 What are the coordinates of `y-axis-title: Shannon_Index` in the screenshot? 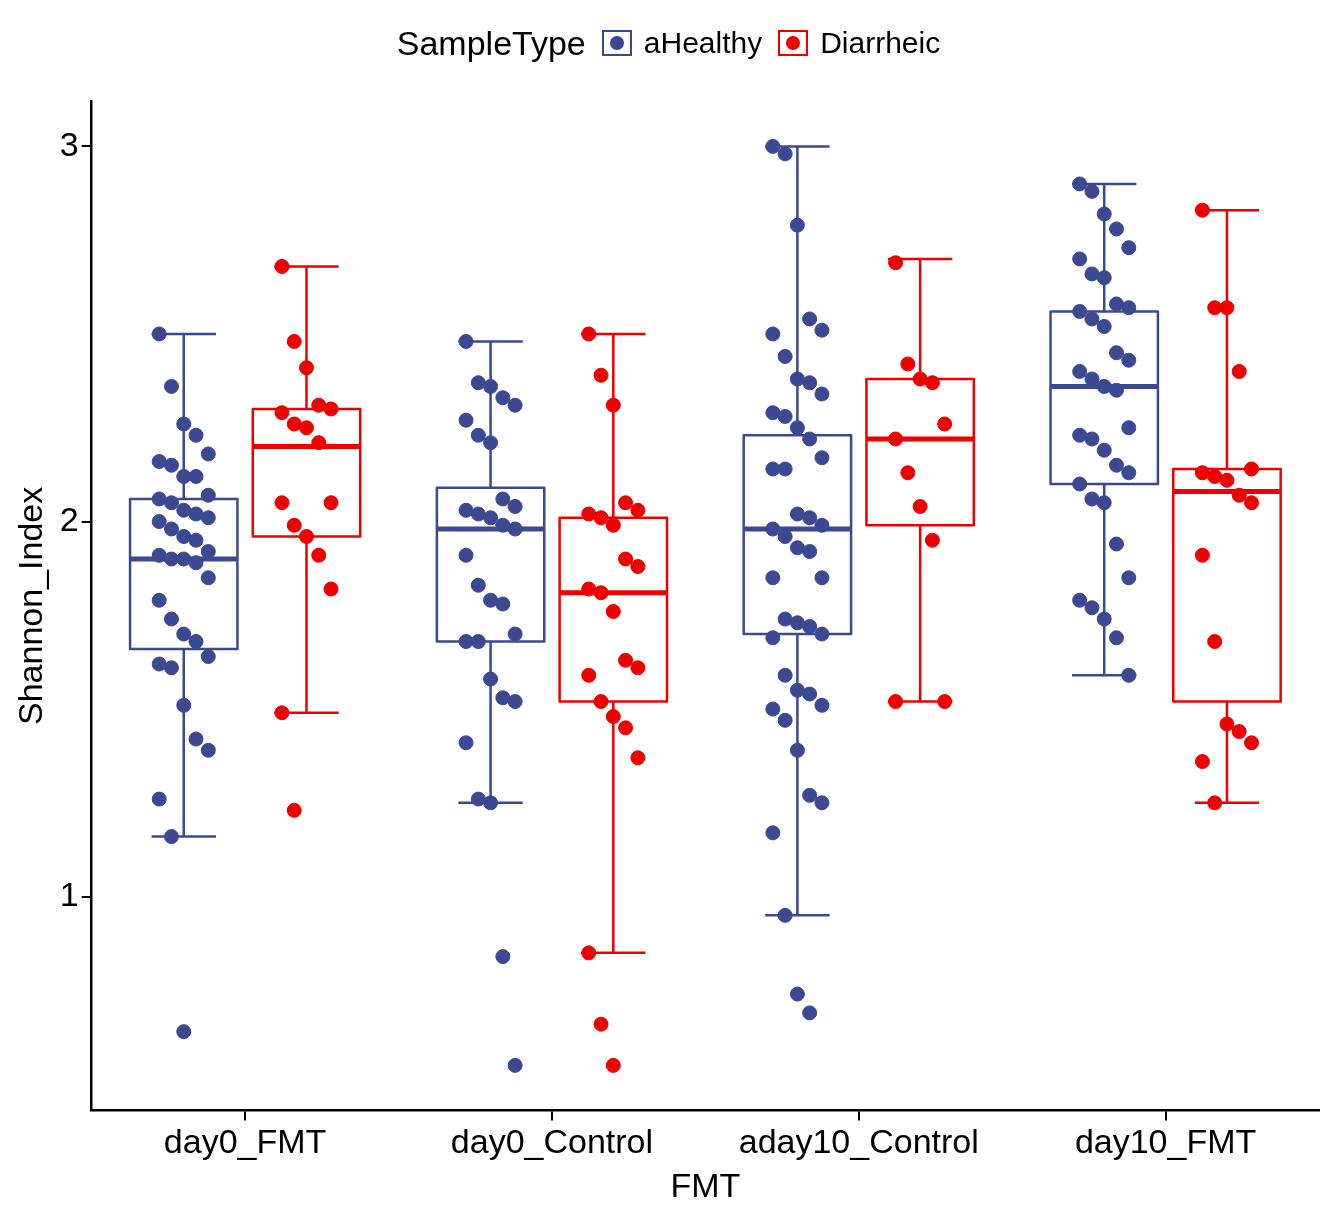 It's located at (29, 606).